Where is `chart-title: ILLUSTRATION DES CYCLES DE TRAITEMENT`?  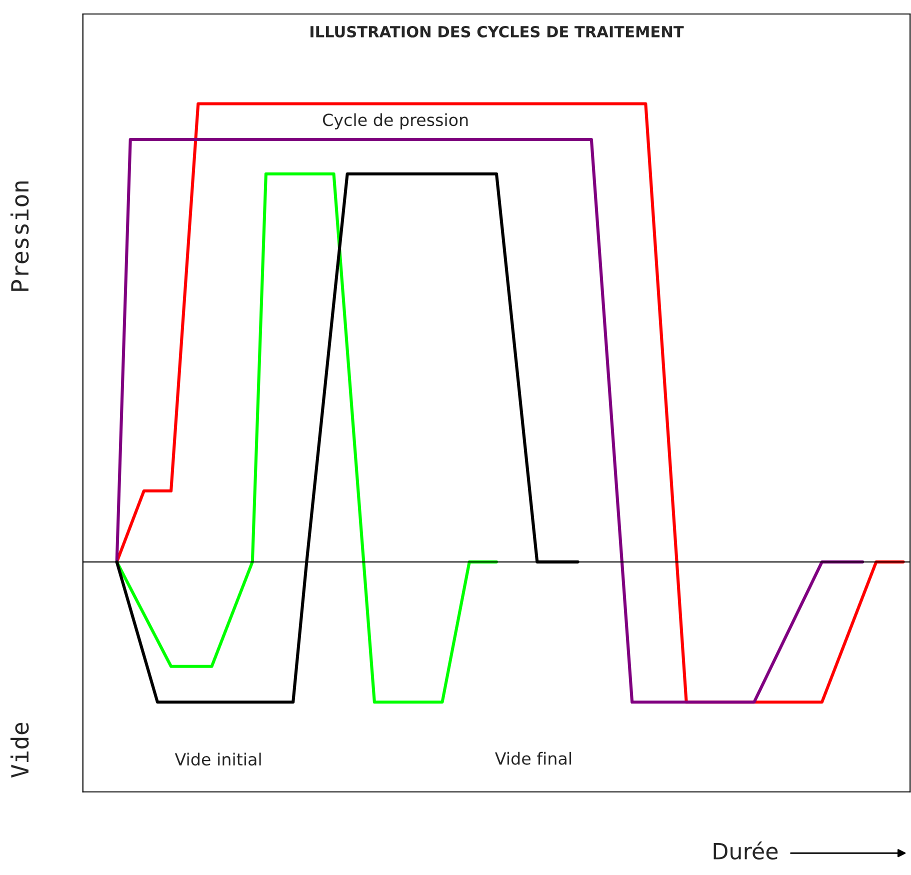 chart-title: ILLUSTRATION DES CYCLES DE TRAITEMENT is located at coordinates (497, 32).